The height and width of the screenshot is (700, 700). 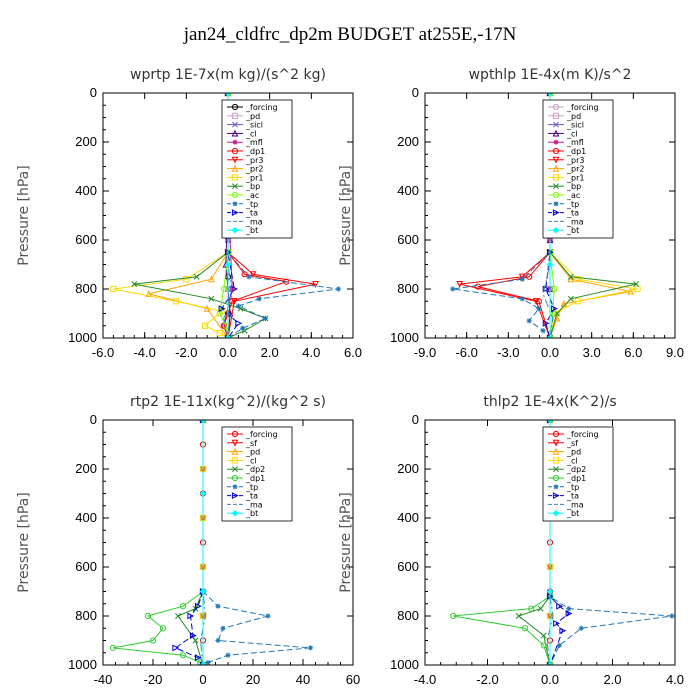 What do you see at coordinates (228, 75) in the screenshot?
I see `panel-title: wprtp 1E-7x(m kg)/(s^2 kg)` at bounding box center [228, 75].